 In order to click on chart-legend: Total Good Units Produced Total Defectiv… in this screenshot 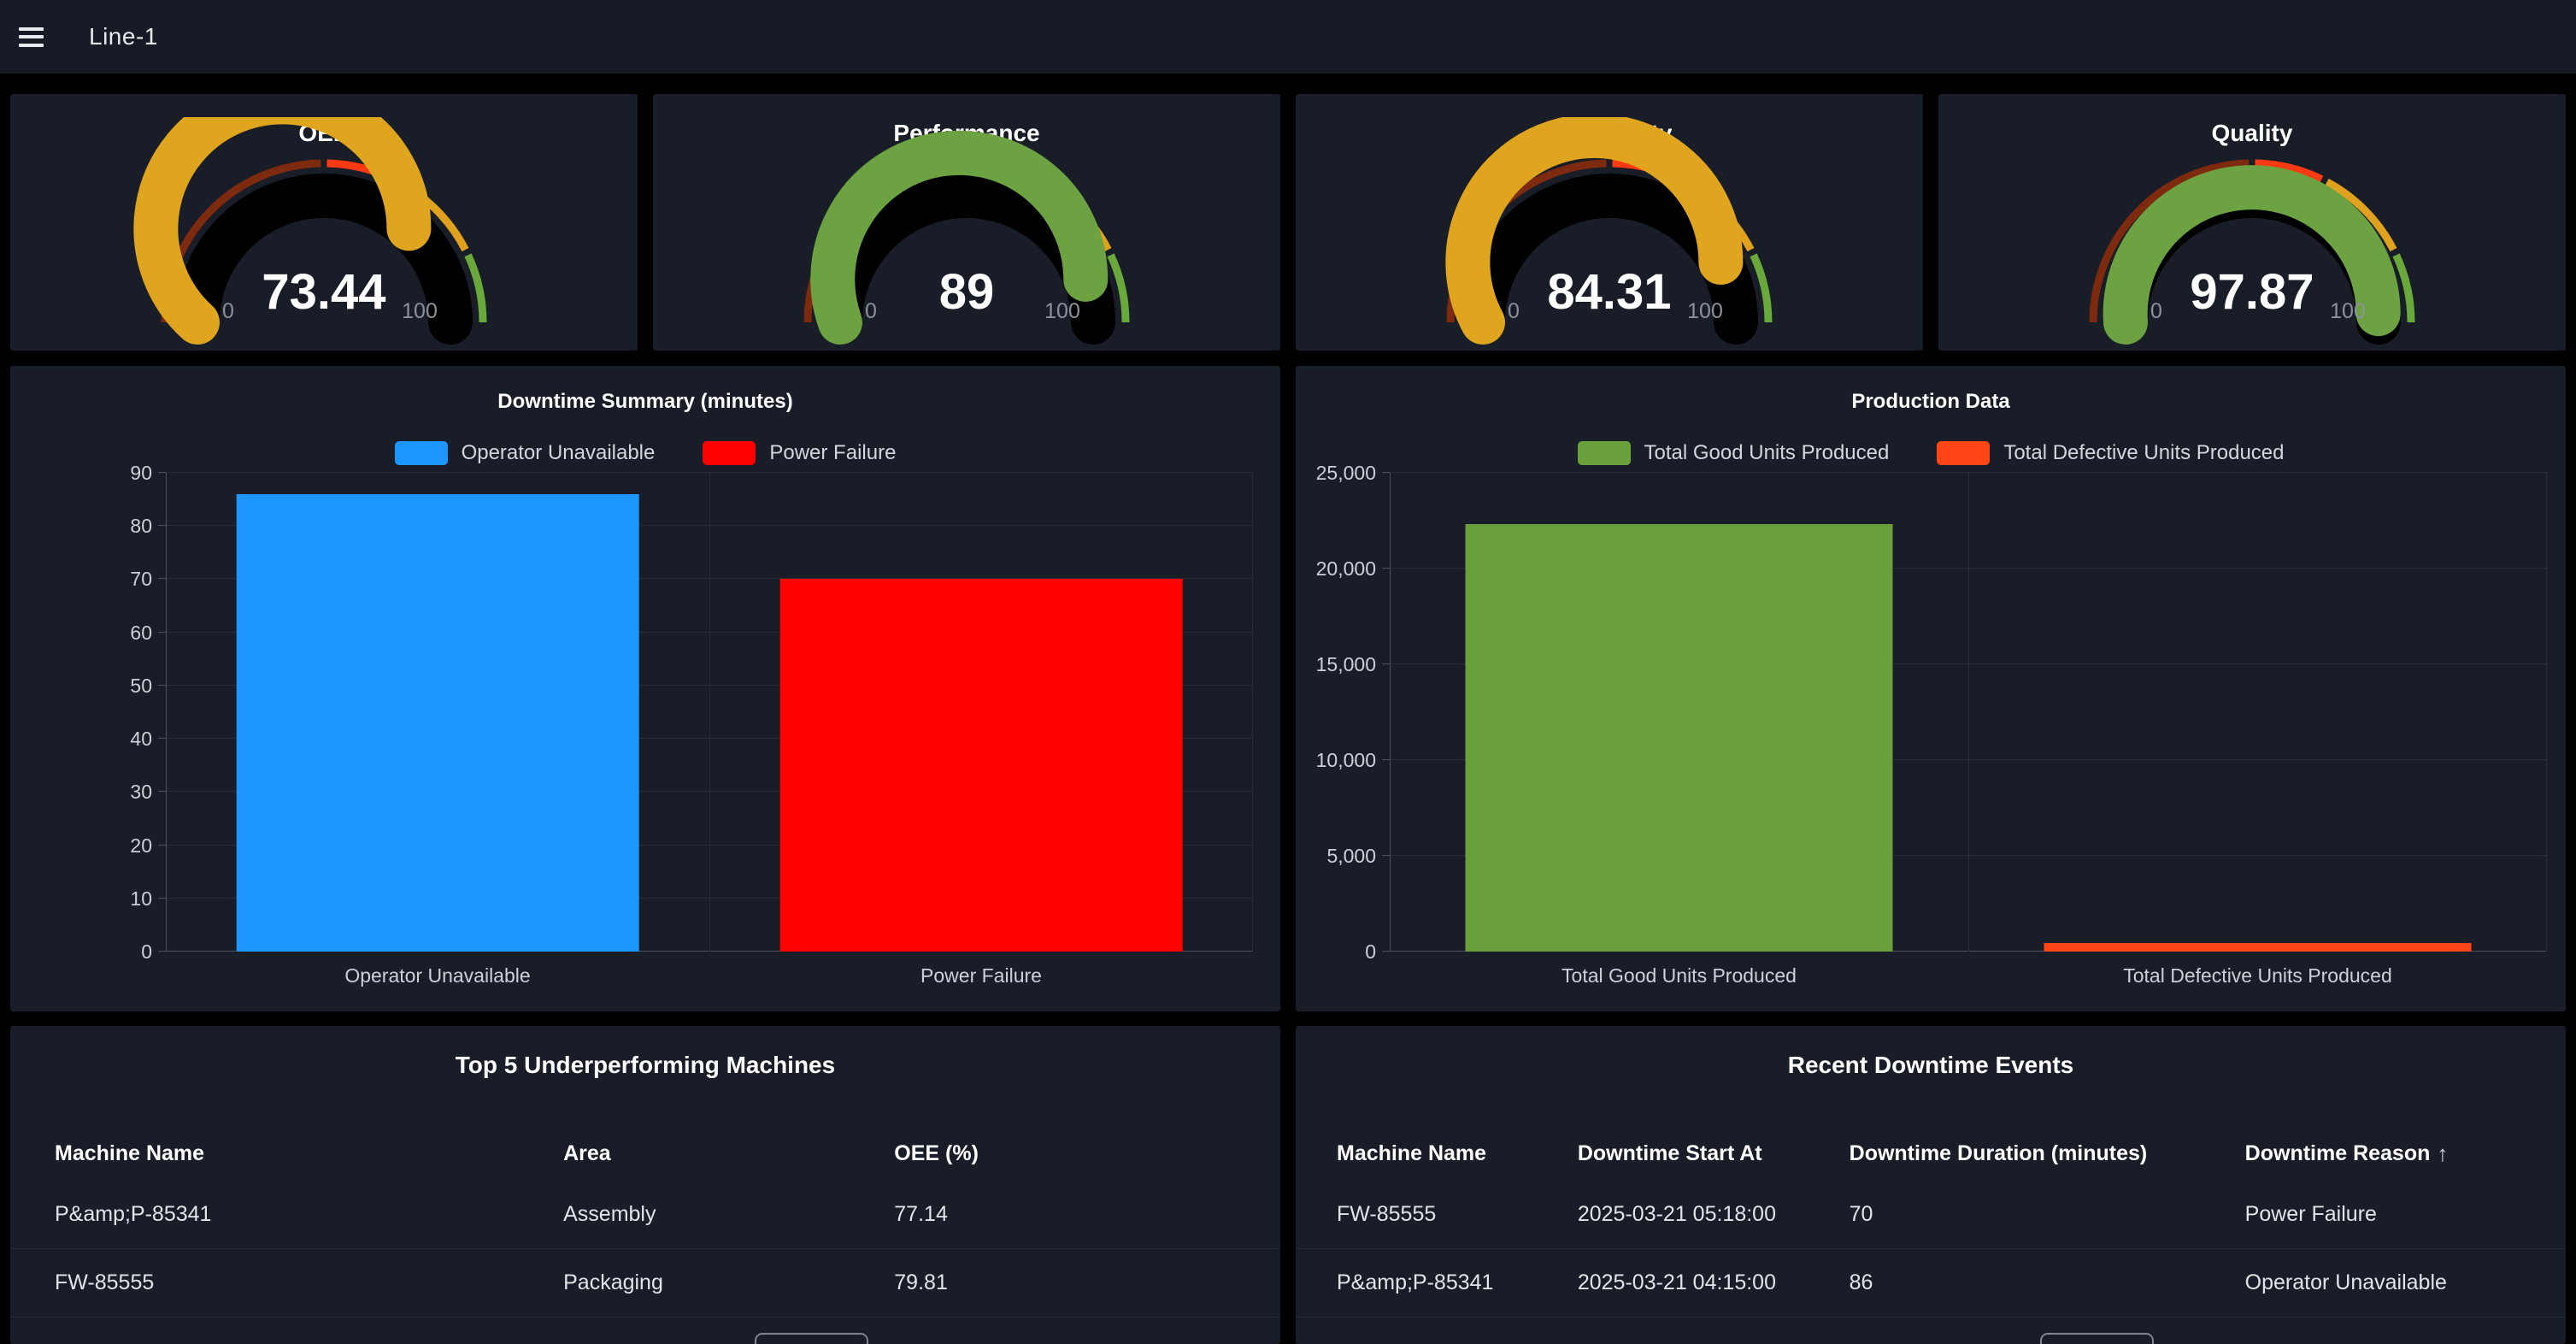, I will do `click(1931, 453)`.